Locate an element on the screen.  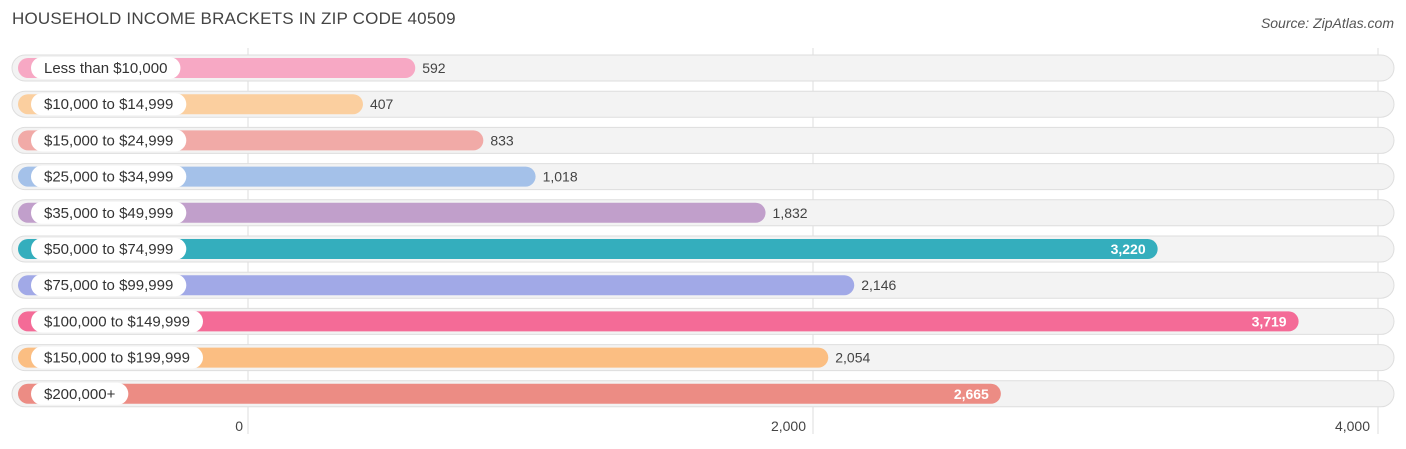
bar-row: $100,000 to $149,999 3,719 is located at coordinates (703, 321).